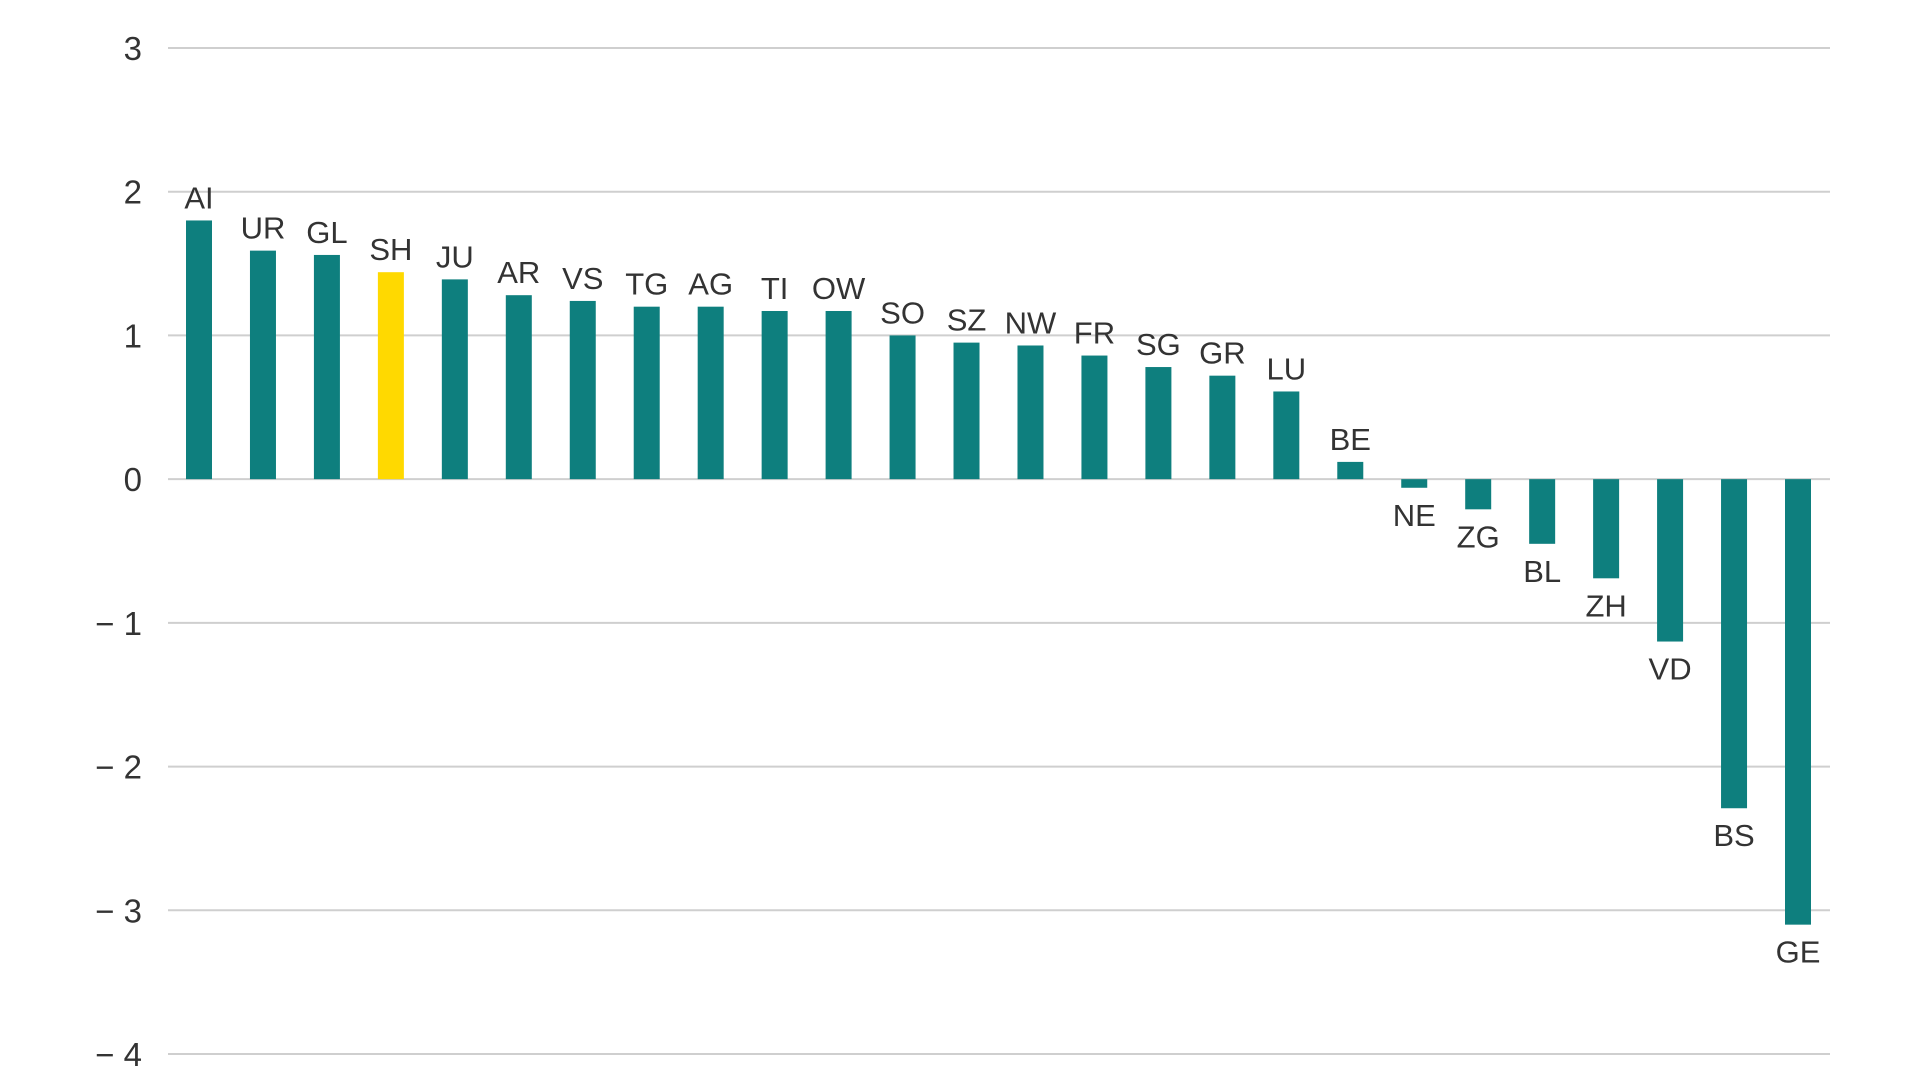 This screenshot has height=1085, width=1920. I want to click on y-tick-label: 2, so click(133, 192).